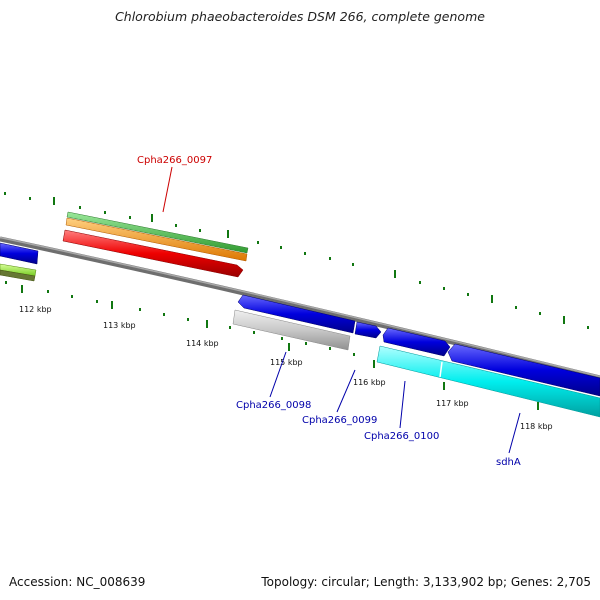 This screenshot has width=600, height=600. What do you see at coordinates (514, 433) in the screenshot?
I see `leader-sdhA` at bounding box center [514, 433].